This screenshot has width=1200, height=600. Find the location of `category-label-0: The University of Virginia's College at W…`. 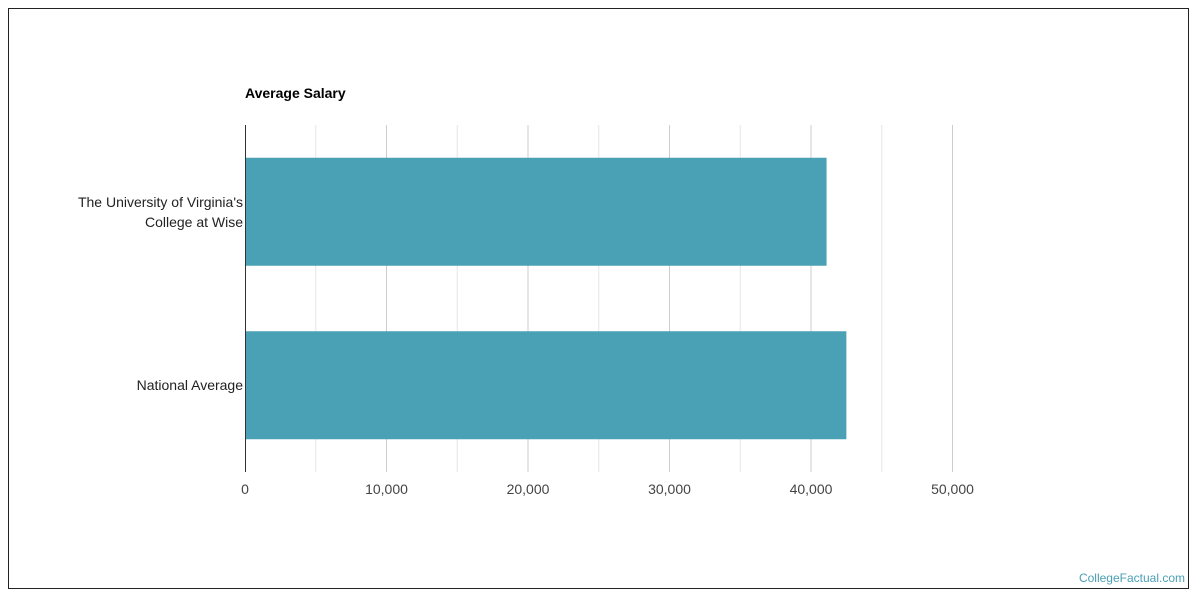

category-label-0: The University of Virginia's College at W… is located at coordinates (160, 212).